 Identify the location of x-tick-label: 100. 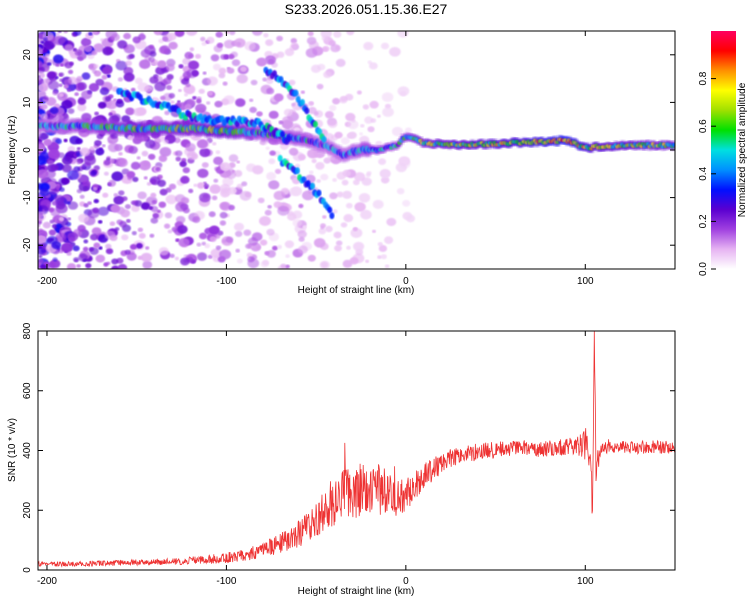
(585, 581).